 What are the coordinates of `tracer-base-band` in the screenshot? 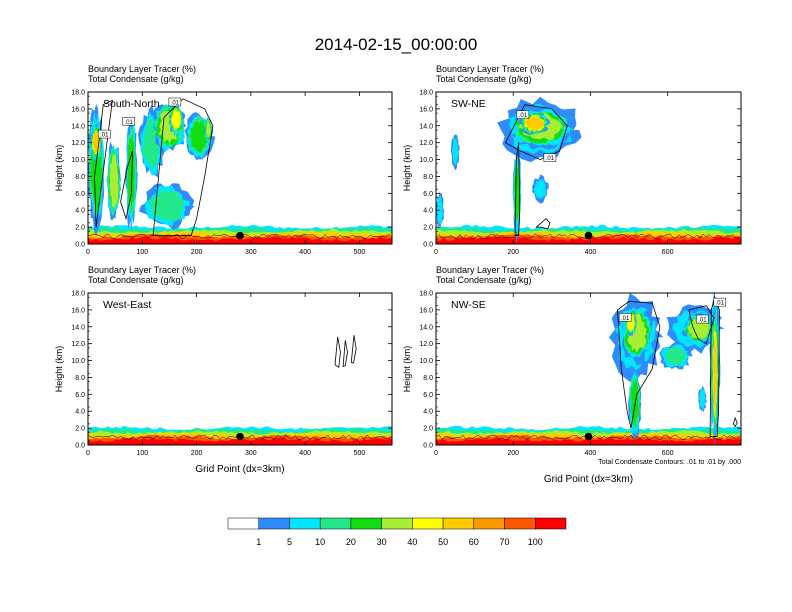 It's located at (240, 441).